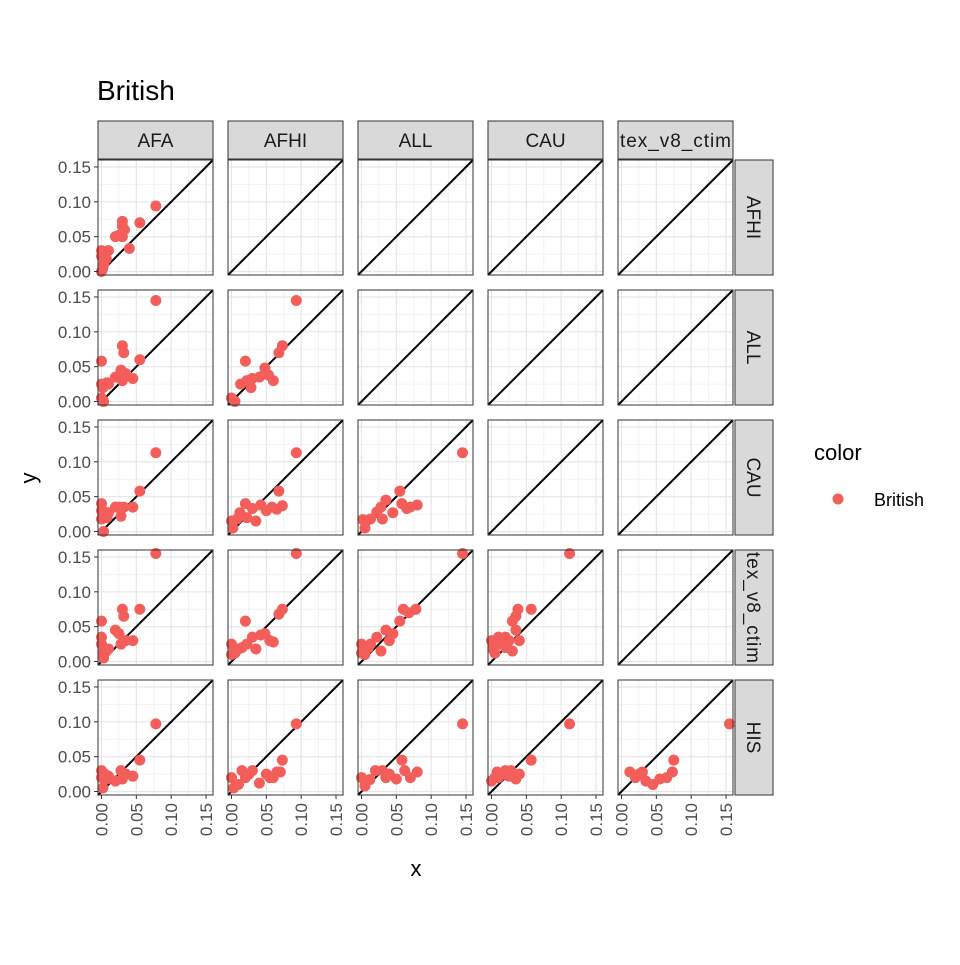 This screenshot has height=965, width=960. Describe the element at coordinates (726, 819) in the screenshot. I see `x-tick-label: 0.15` at that location.